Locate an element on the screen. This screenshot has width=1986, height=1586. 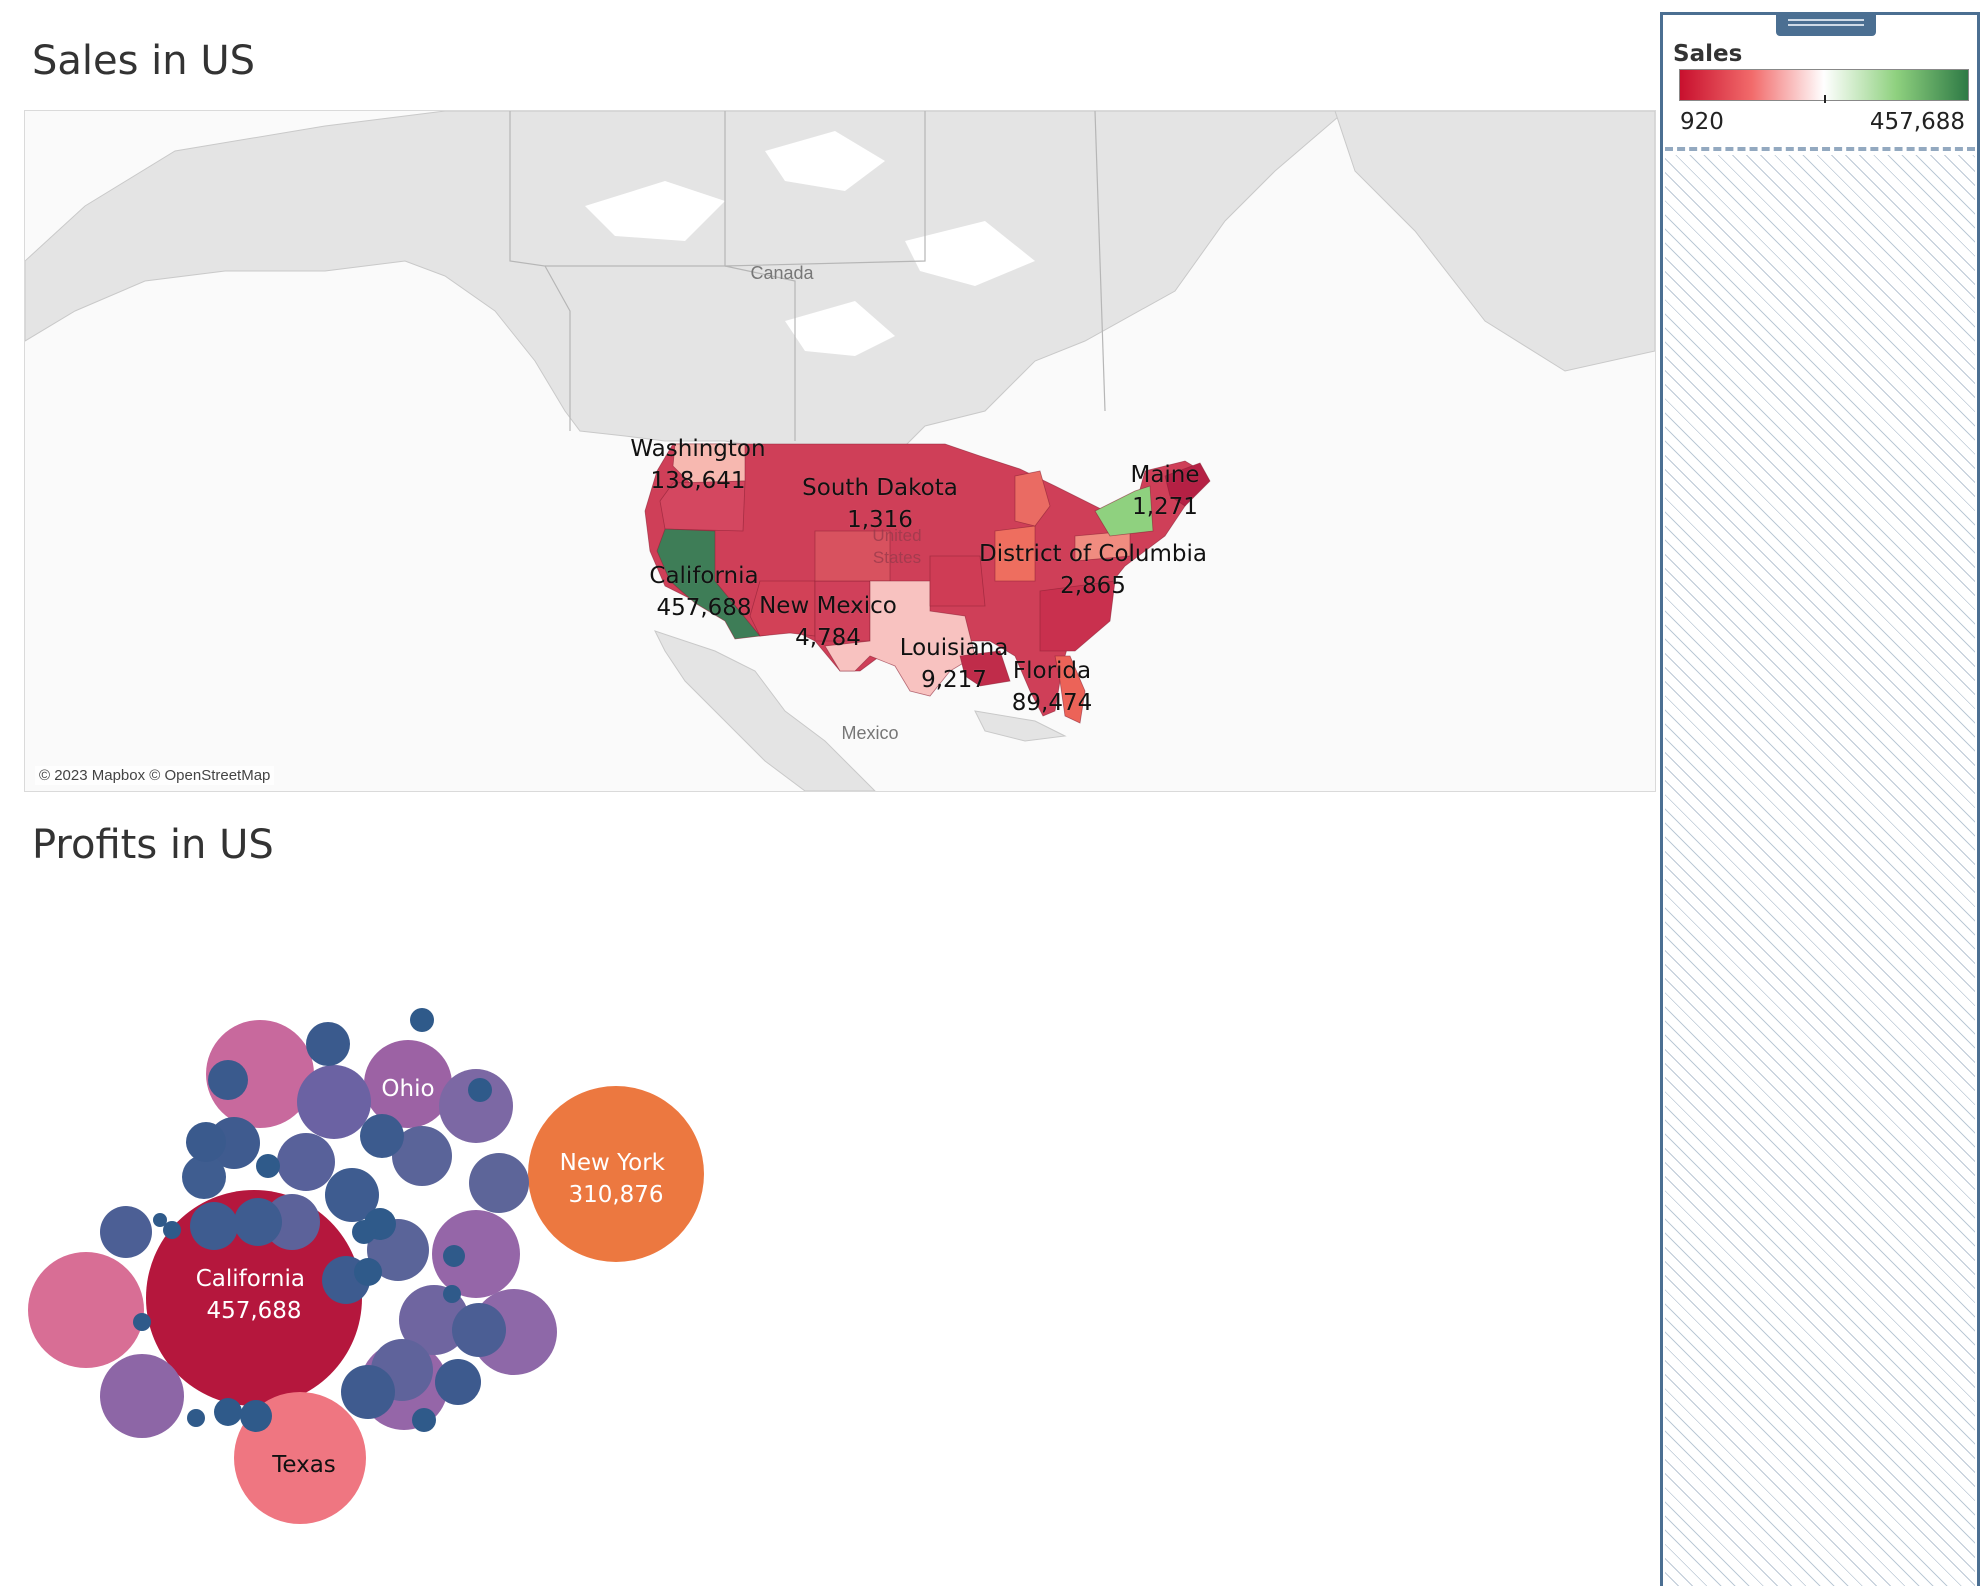
united-states-label: United States is located at coordinates (896, 546).